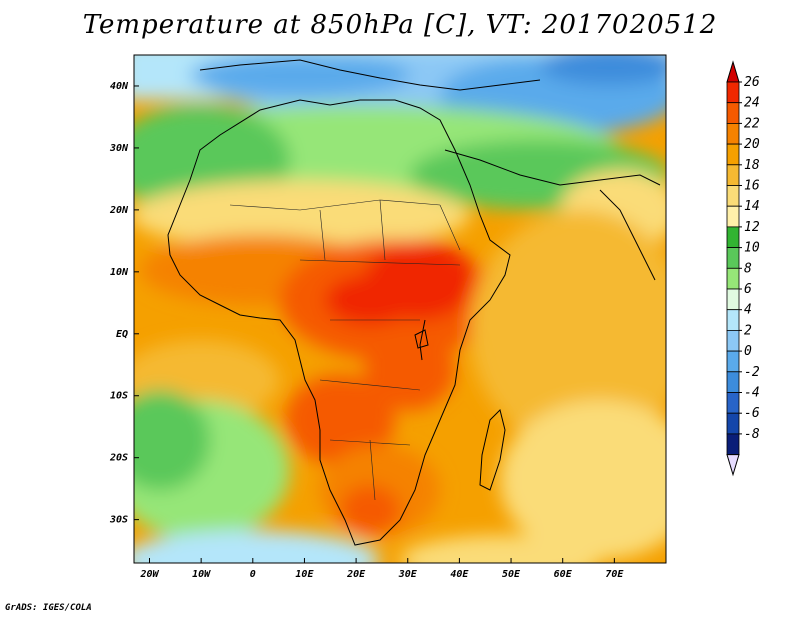 This screenshot has width=800, height=618. What do you see at coordinates (752, 144) in the screenshot?
I see `colorbar-label: 20` at bounding box center [752, 144].